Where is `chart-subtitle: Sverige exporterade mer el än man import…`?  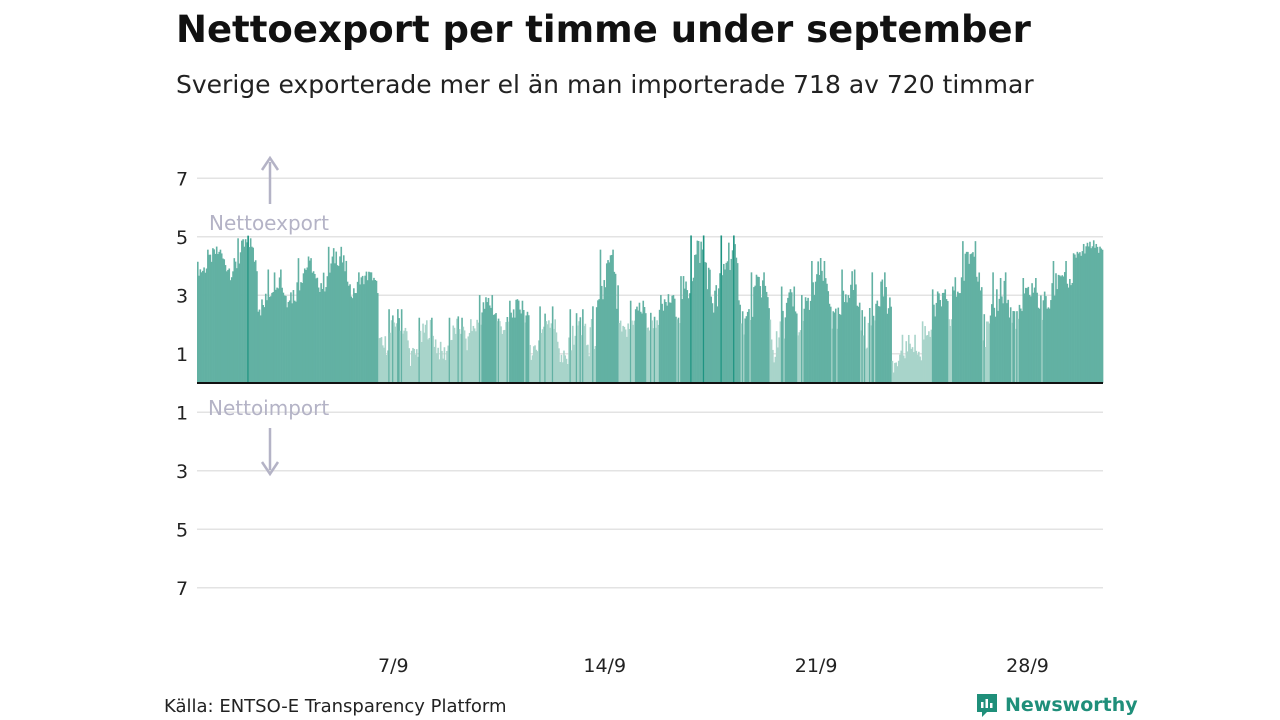
chart-subtitle: Sverige exporterade mer el än man import… is located at coordinates (605, 84).